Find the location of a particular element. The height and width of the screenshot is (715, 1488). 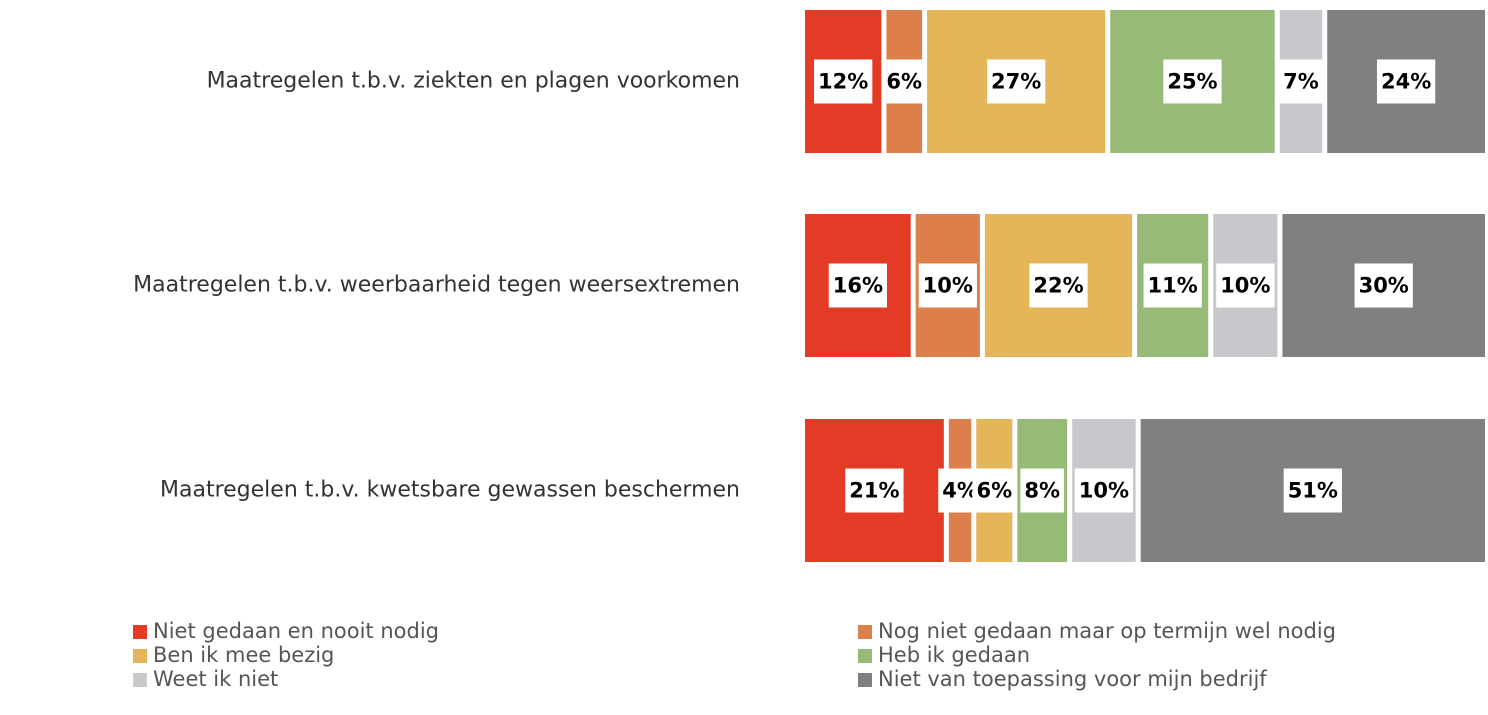

data-label-text: 7% is located at coordinates (1301, 82).